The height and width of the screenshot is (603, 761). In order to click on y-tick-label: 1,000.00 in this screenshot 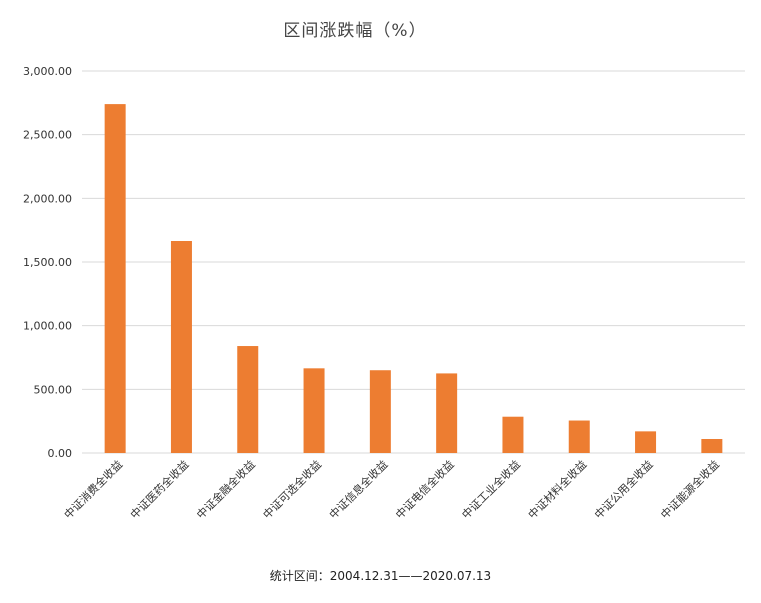, I will do `click(47, 326)`.